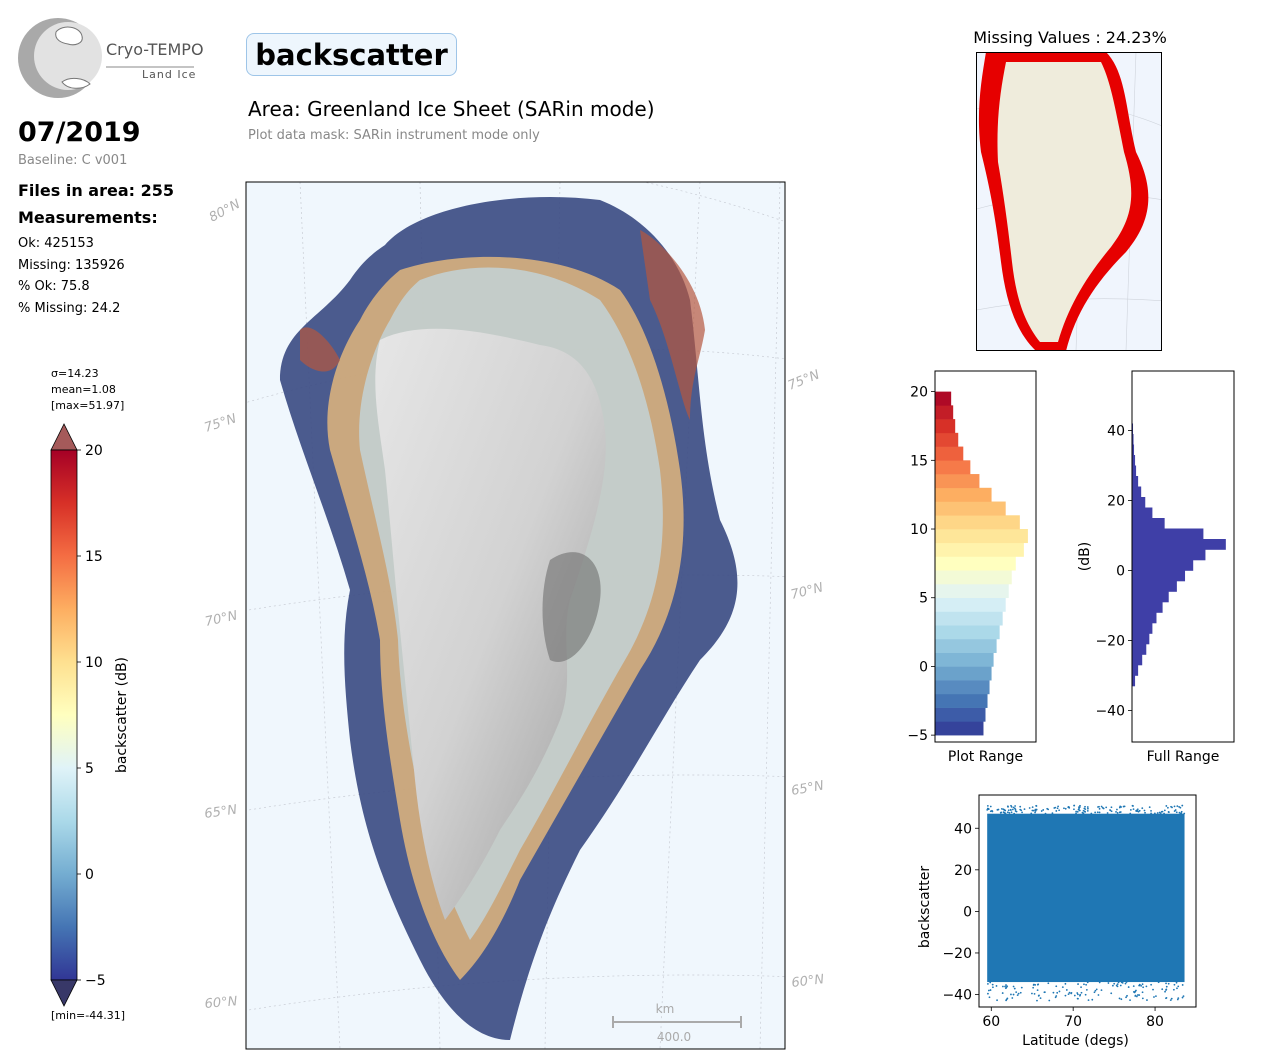 Image resolution: width=1272 pixels, height=1060 pixels. What do you see at coordinates (64, 993) in the screenshot?
I see `colorbar-extend-bottom` at bounding box center [64, 993].